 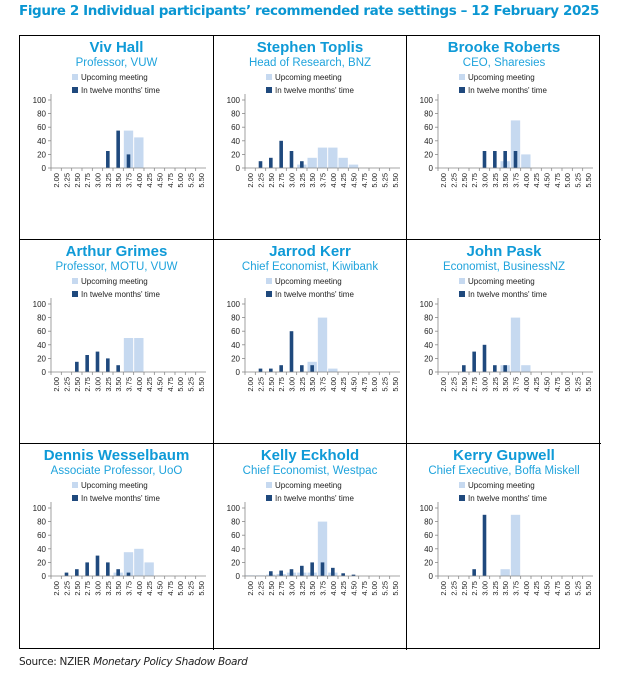 What do you see at coordinates (40, 508) in the screenshot?
I see `y-tick-label: 100` at bounding box center [40, 508].